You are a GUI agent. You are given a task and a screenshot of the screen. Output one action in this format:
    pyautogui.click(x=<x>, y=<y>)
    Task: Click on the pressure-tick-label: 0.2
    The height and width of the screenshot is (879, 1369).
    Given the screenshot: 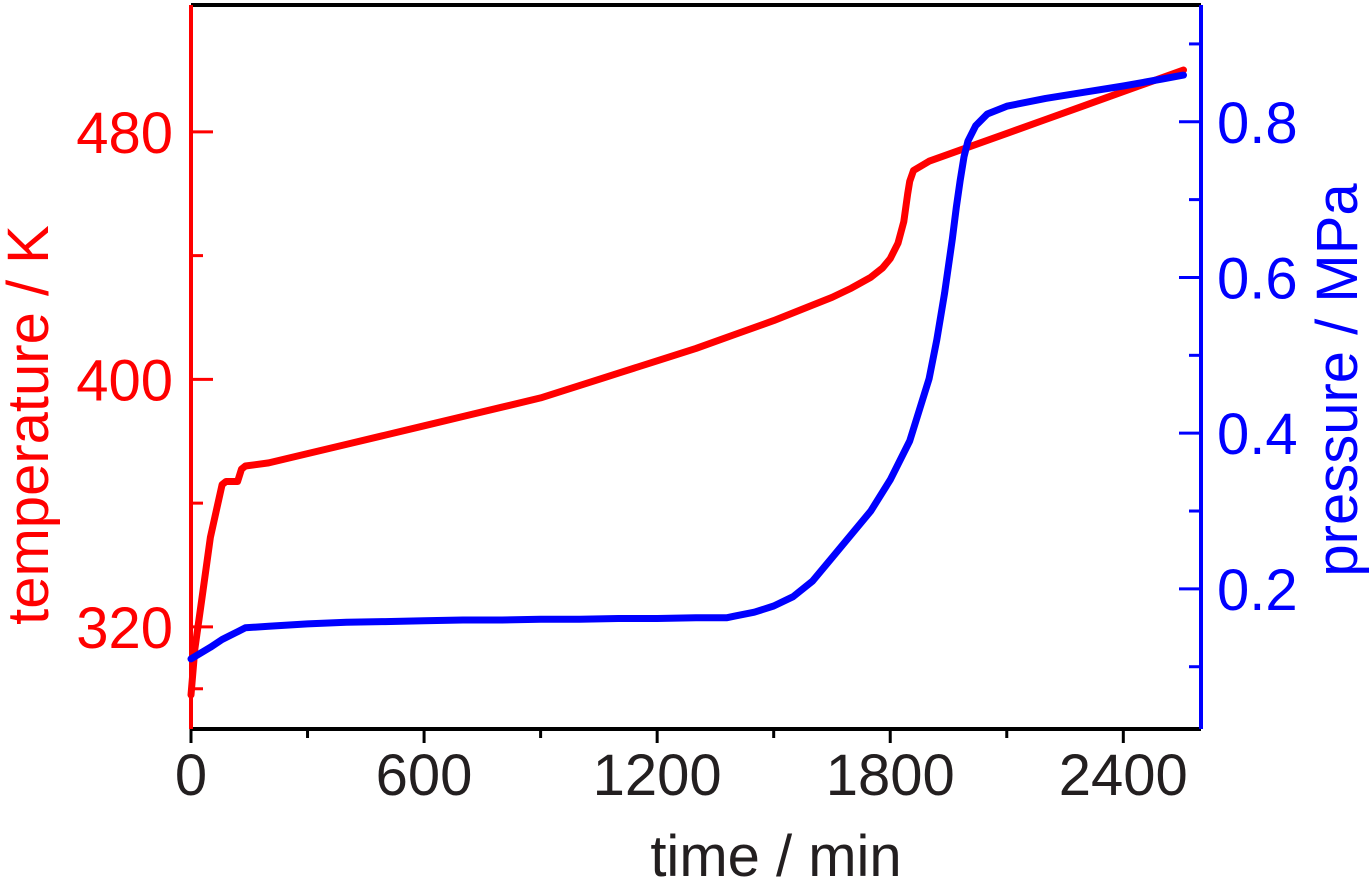 What is the action you would take?
    pyautogui.click(x=1257, y=590)
    